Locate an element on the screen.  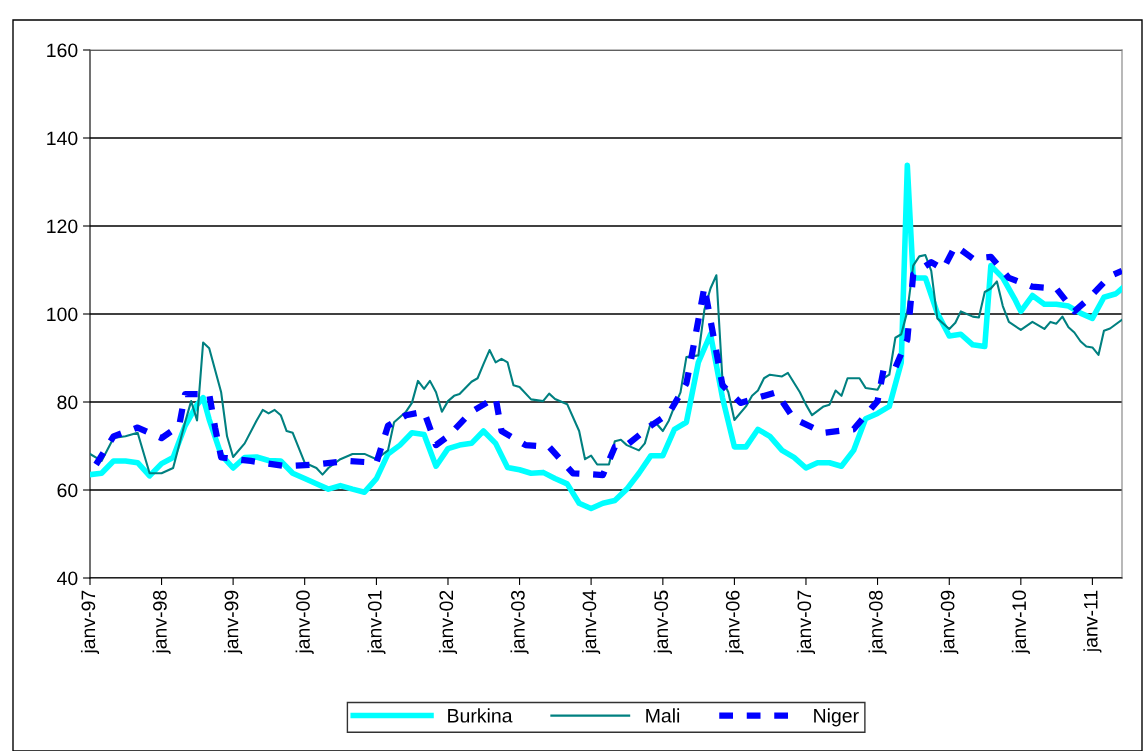
x-tick-label: janv-97 is located at coordinates (90, 622).